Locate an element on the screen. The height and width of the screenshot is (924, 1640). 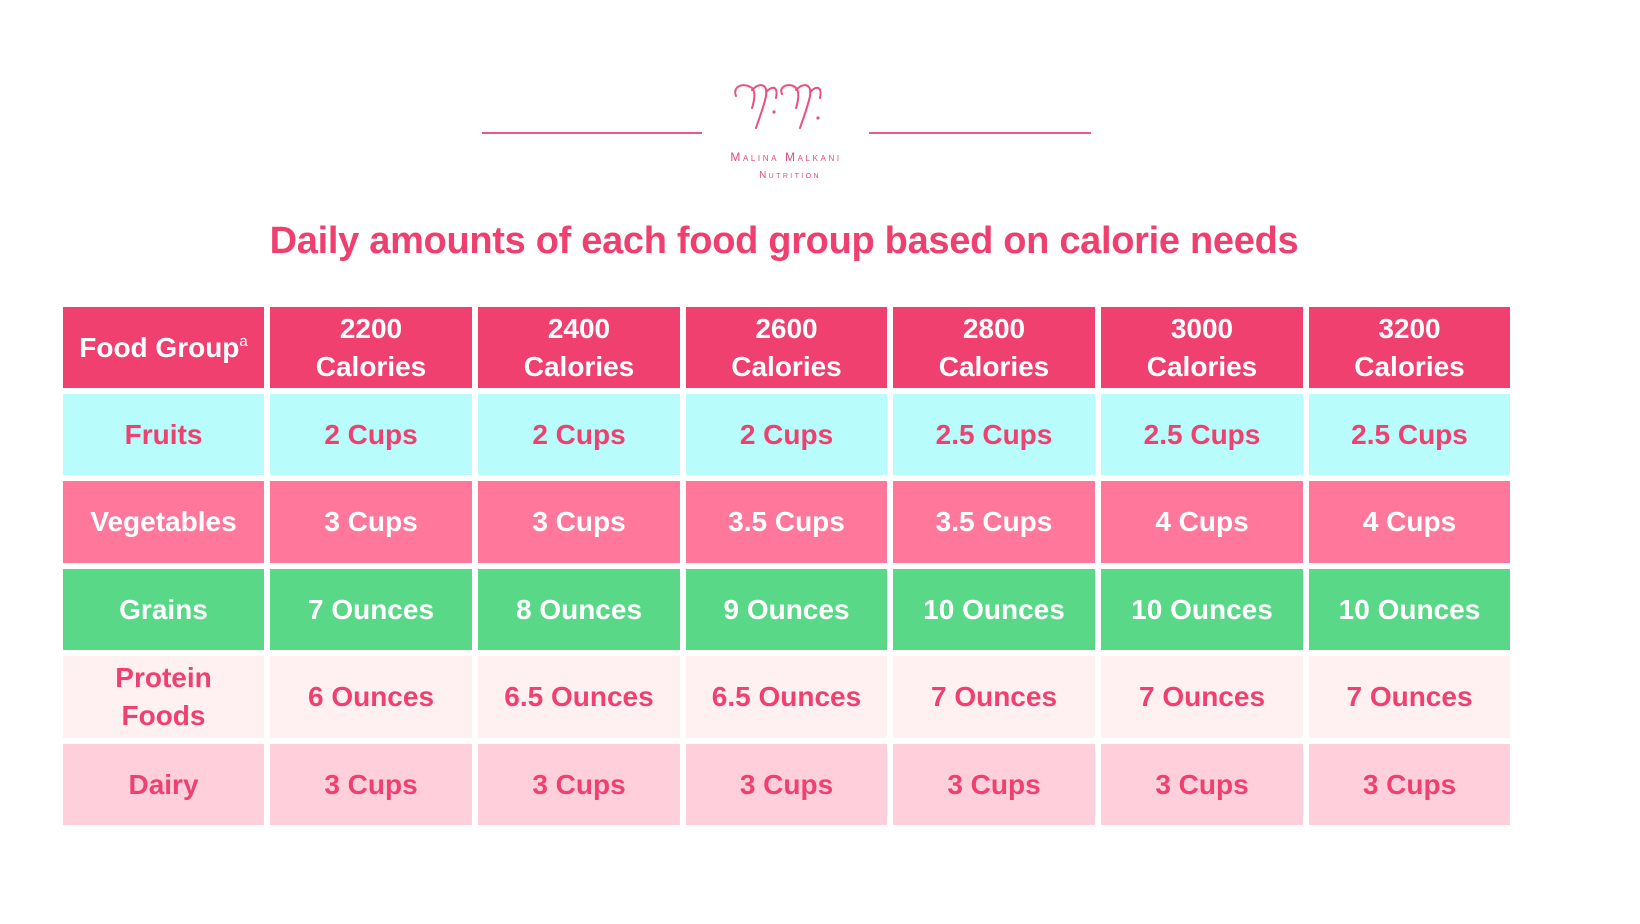
header-calories-3200: 3200 Calories is located at coordinates (1409, 347).